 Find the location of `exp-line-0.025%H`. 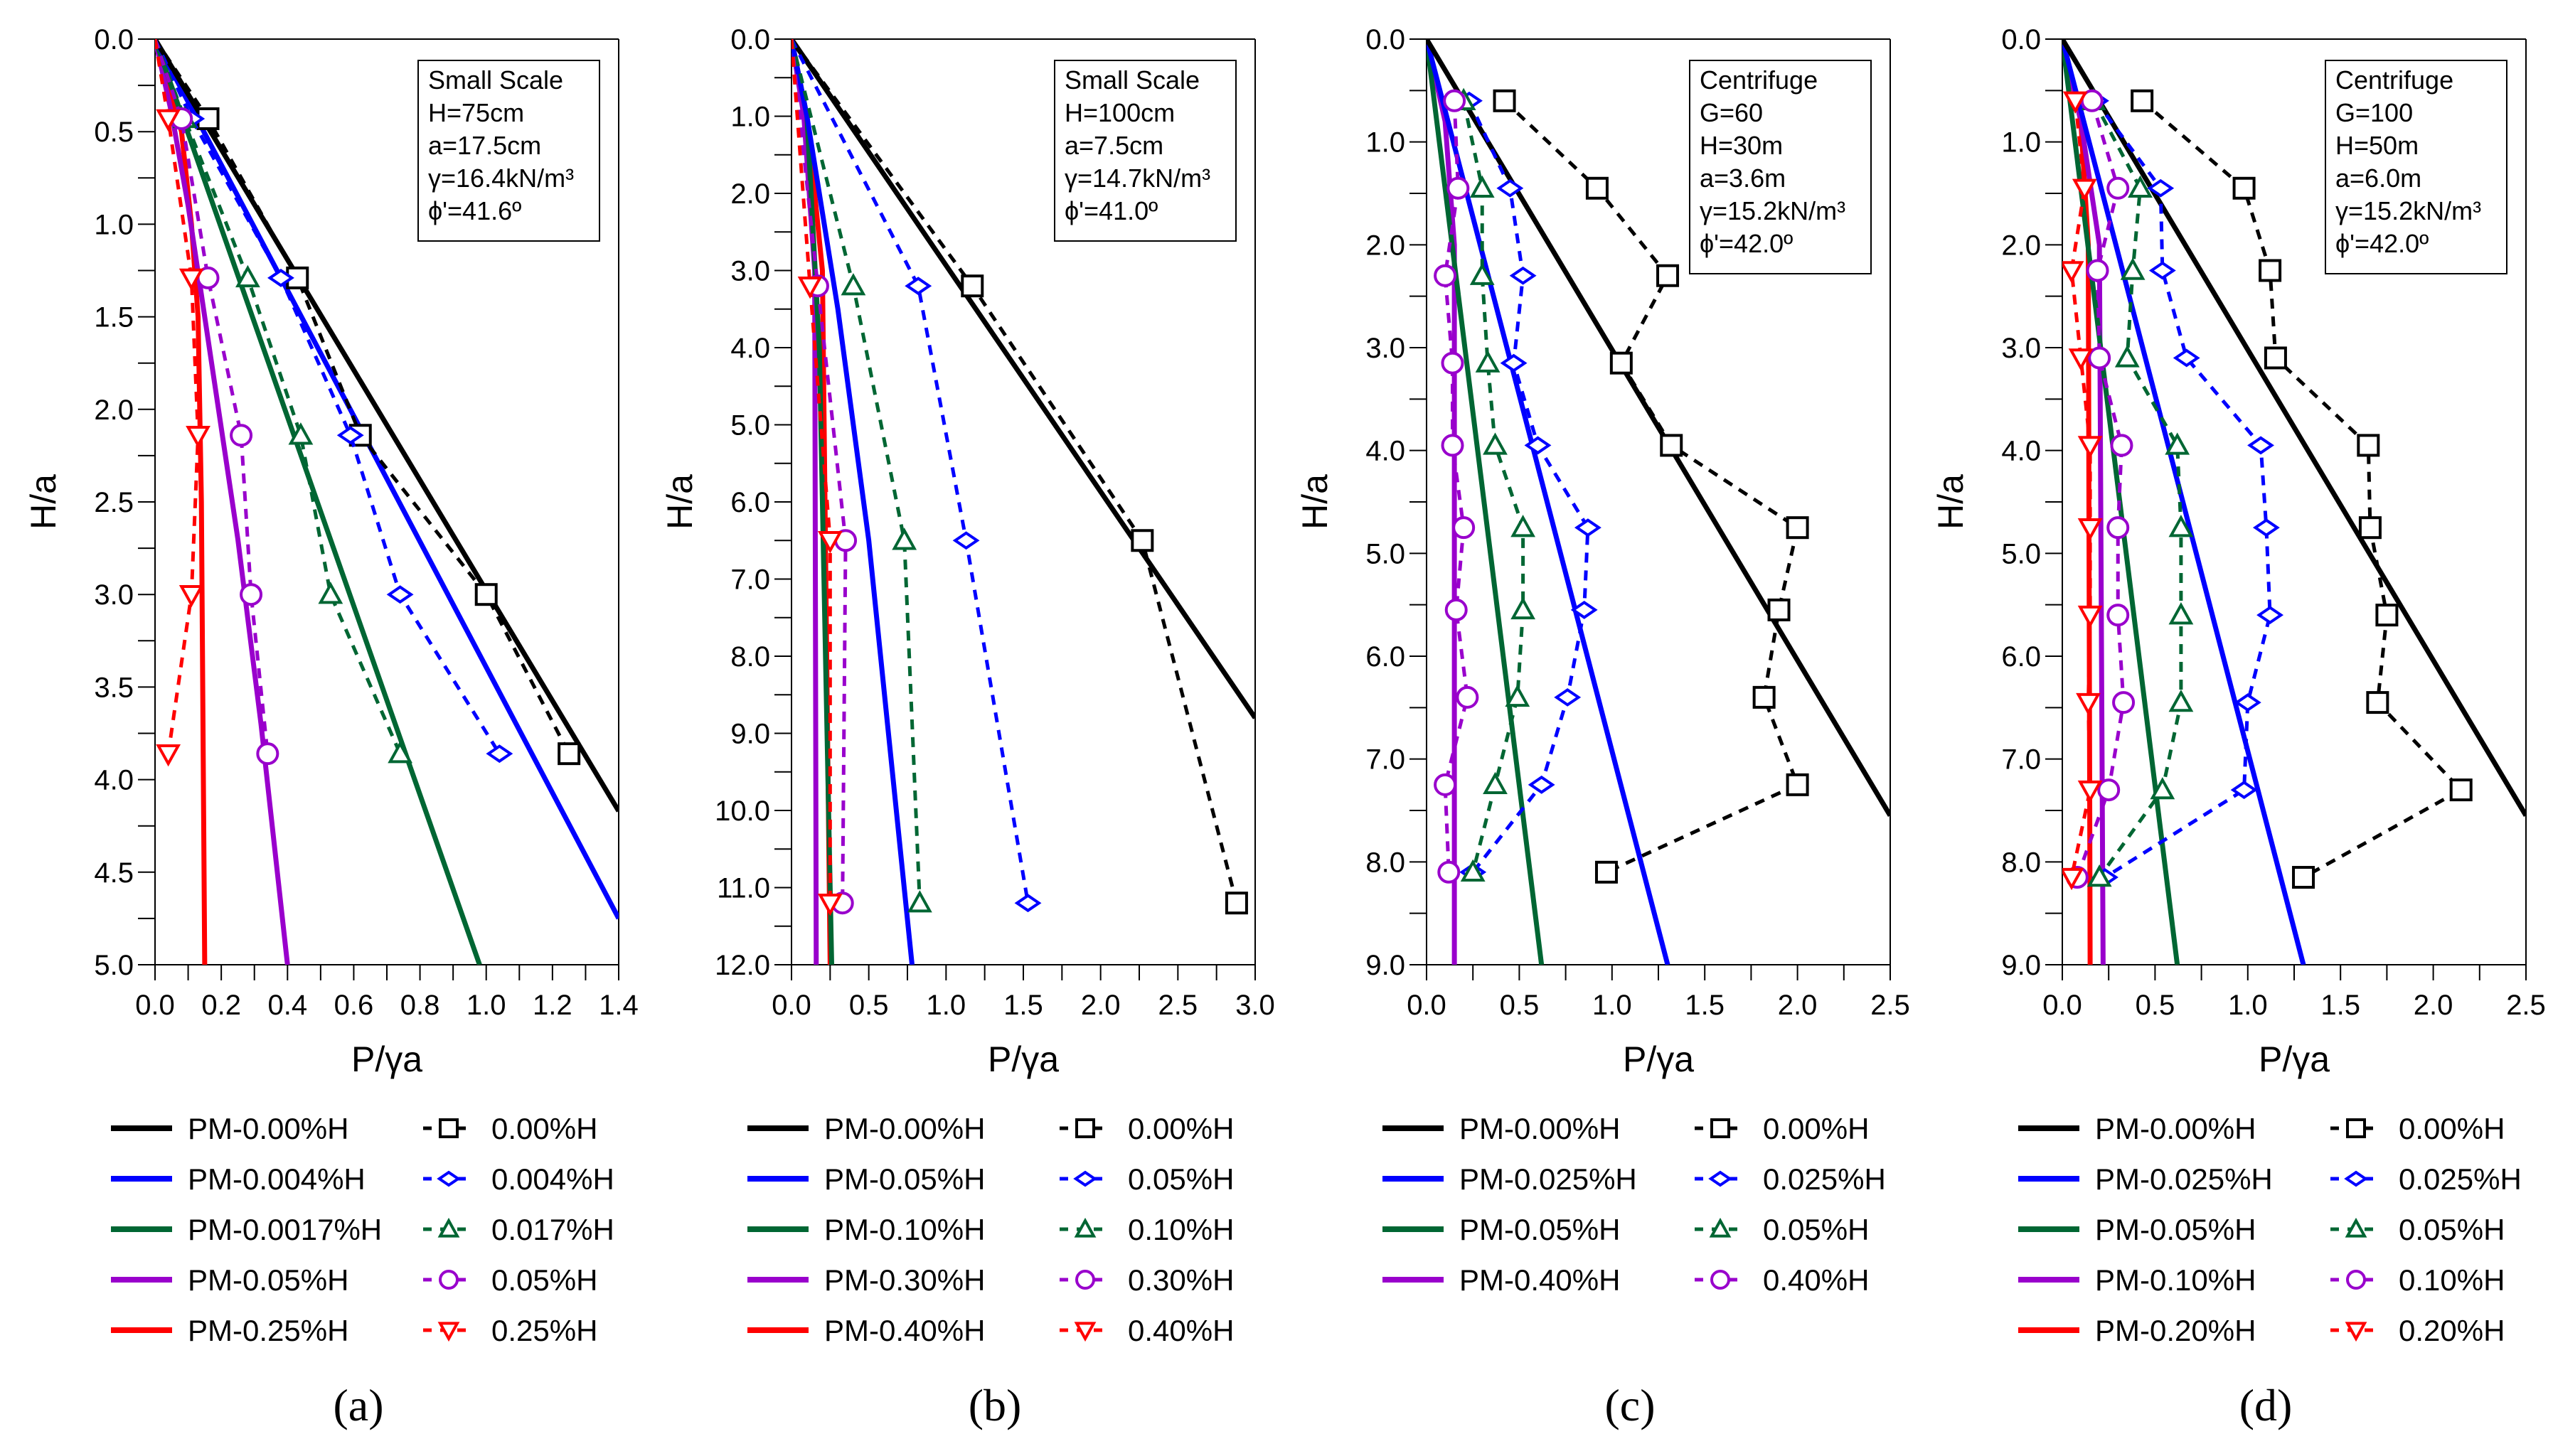

exp-line-0.025%H is located at coordinates (2183, 490).